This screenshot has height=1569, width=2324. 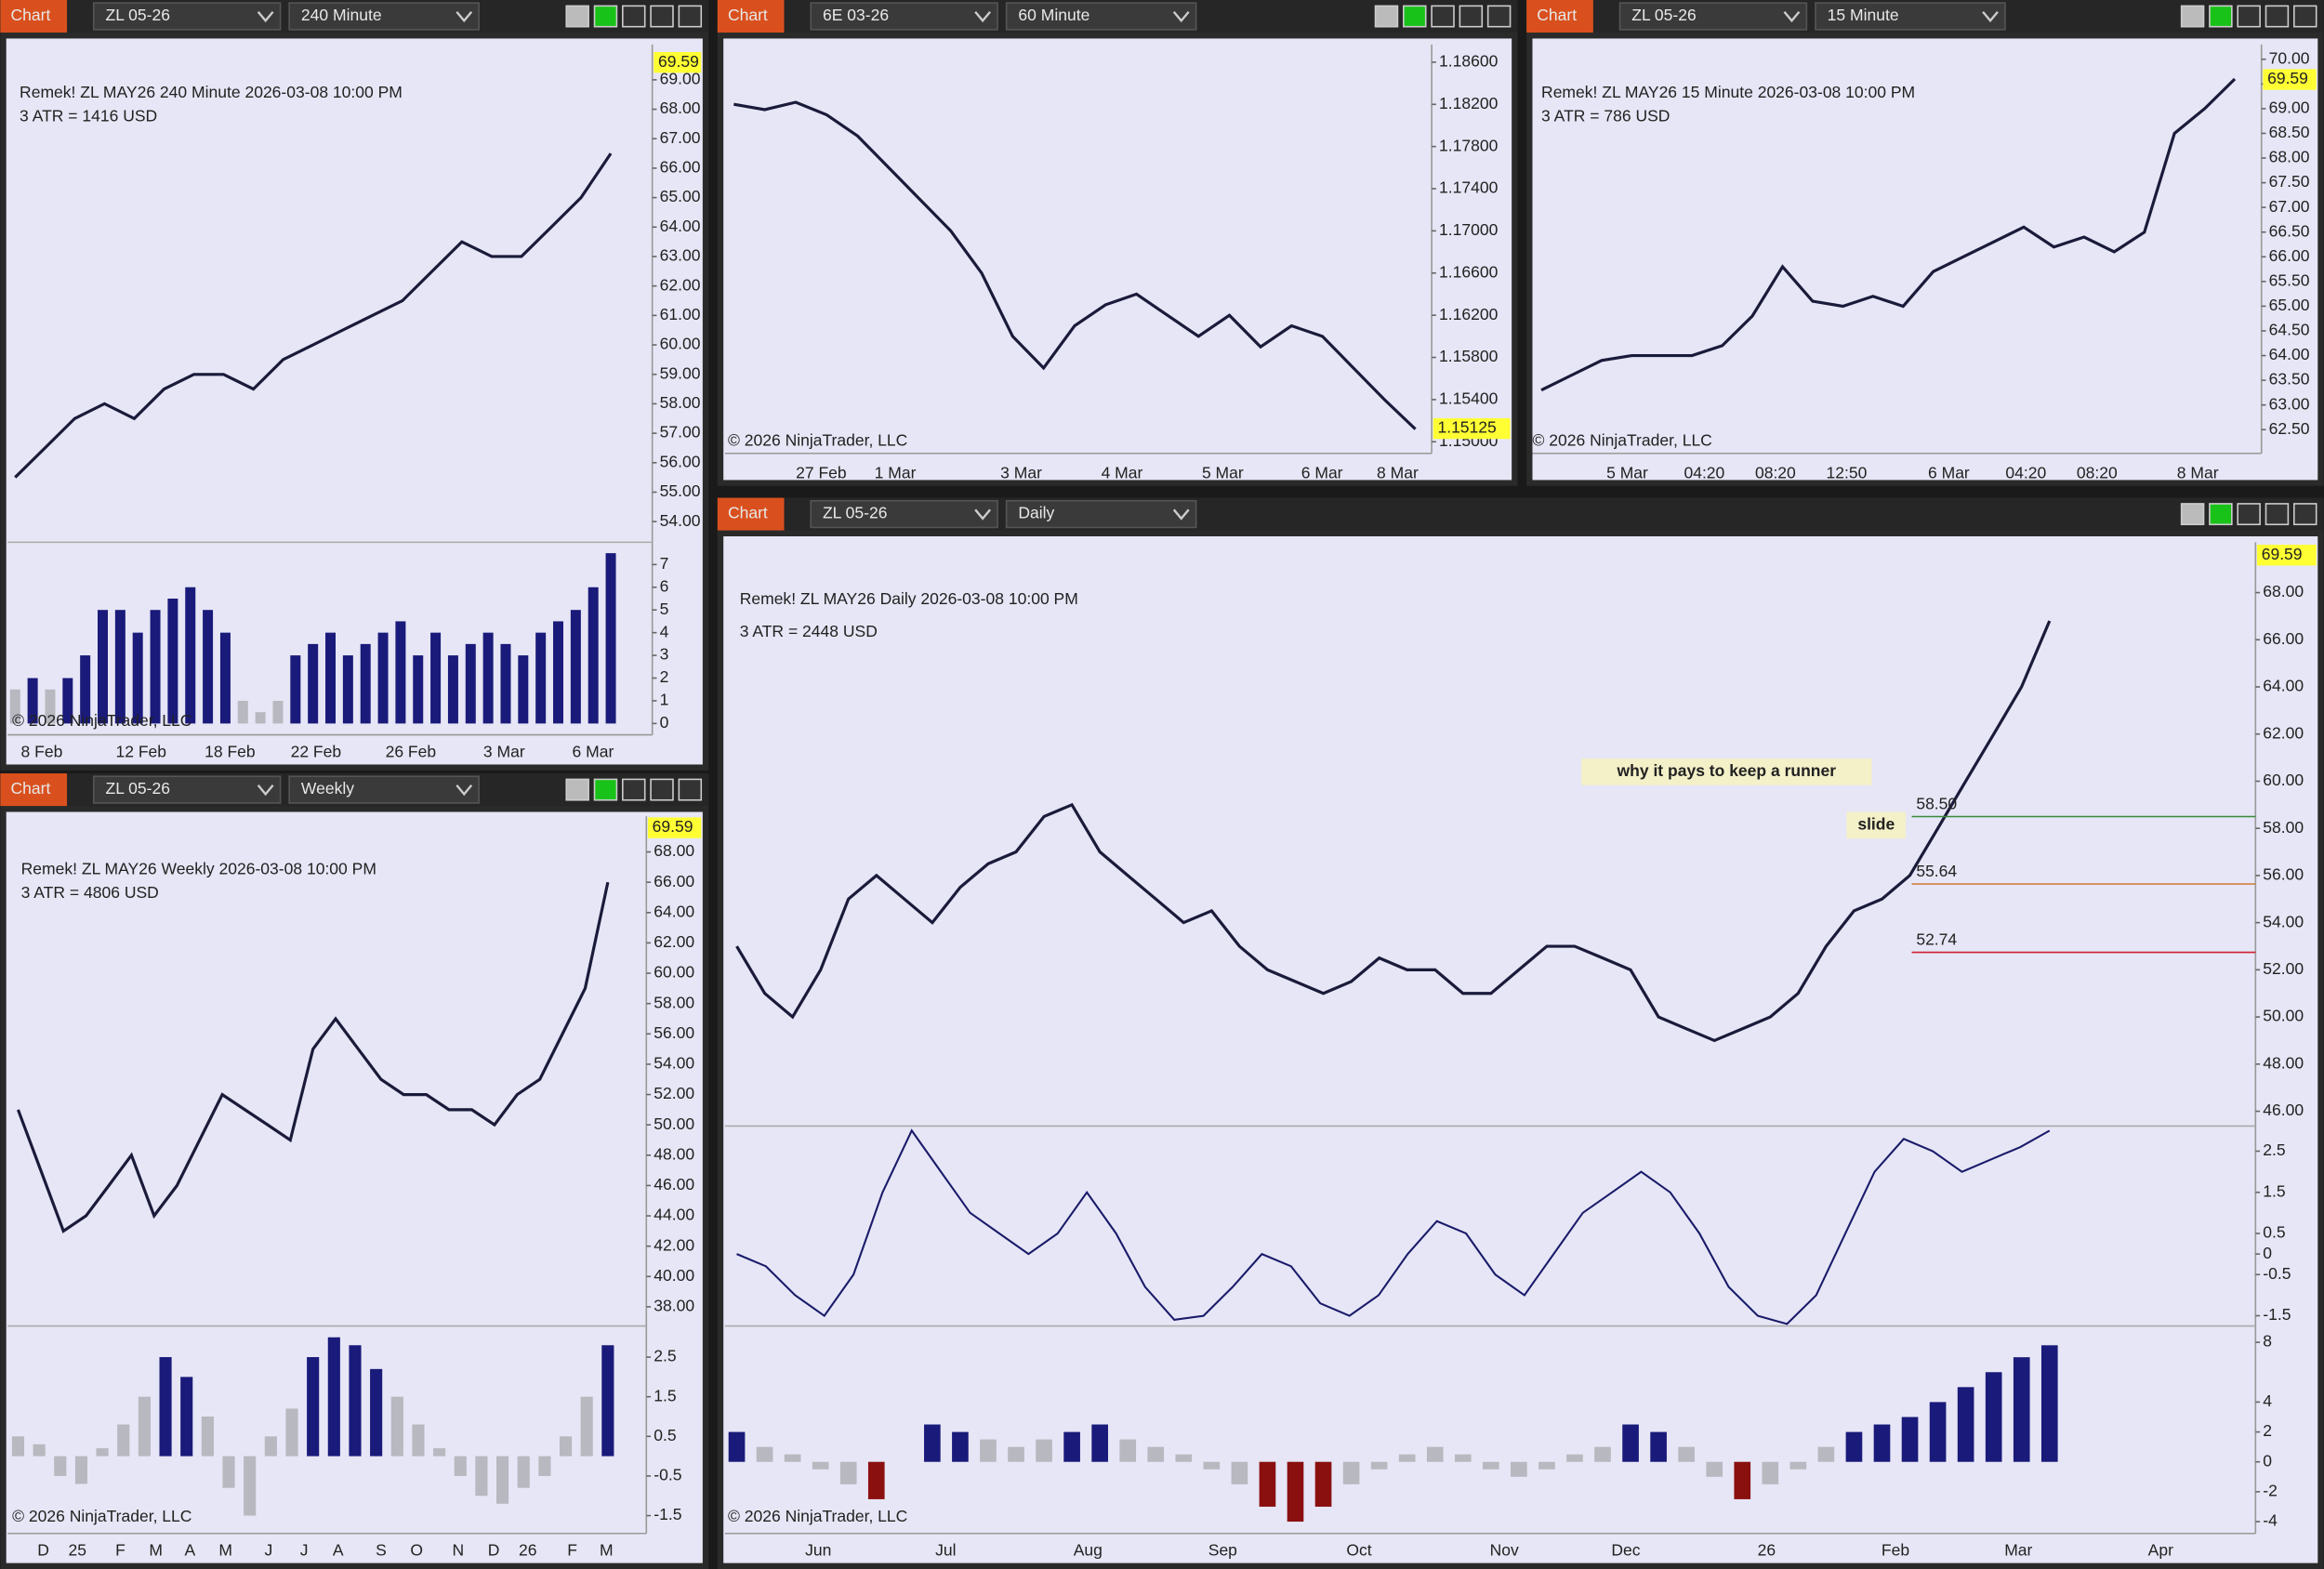 I want to click on price-label: 1.5, so click(x=2274, y=1190).